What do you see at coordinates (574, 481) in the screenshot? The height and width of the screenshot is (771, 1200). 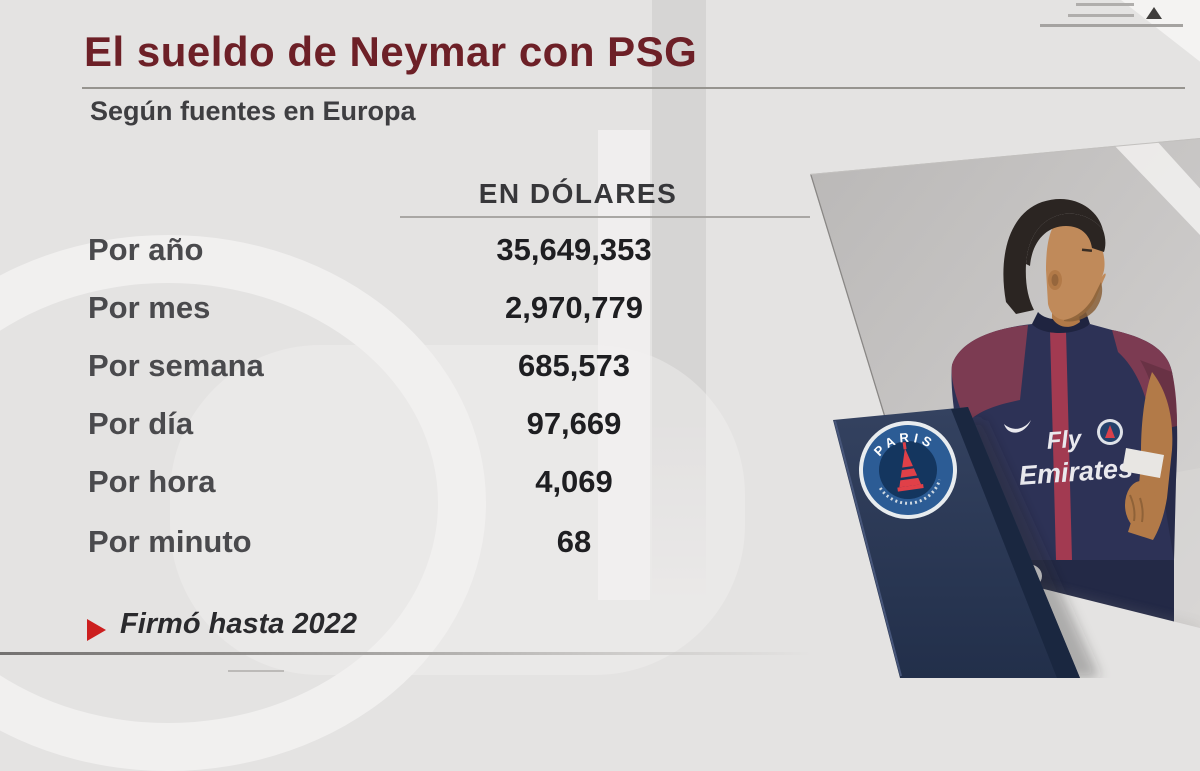 I see `row-value: 4,069` at bounding box center [574, 481].